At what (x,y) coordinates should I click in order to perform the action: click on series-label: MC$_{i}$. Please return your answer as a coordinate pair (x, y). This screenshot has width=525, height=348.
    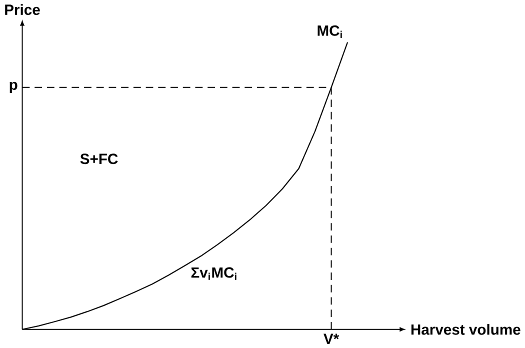
    Looking at the image, I should click on (330, 31).